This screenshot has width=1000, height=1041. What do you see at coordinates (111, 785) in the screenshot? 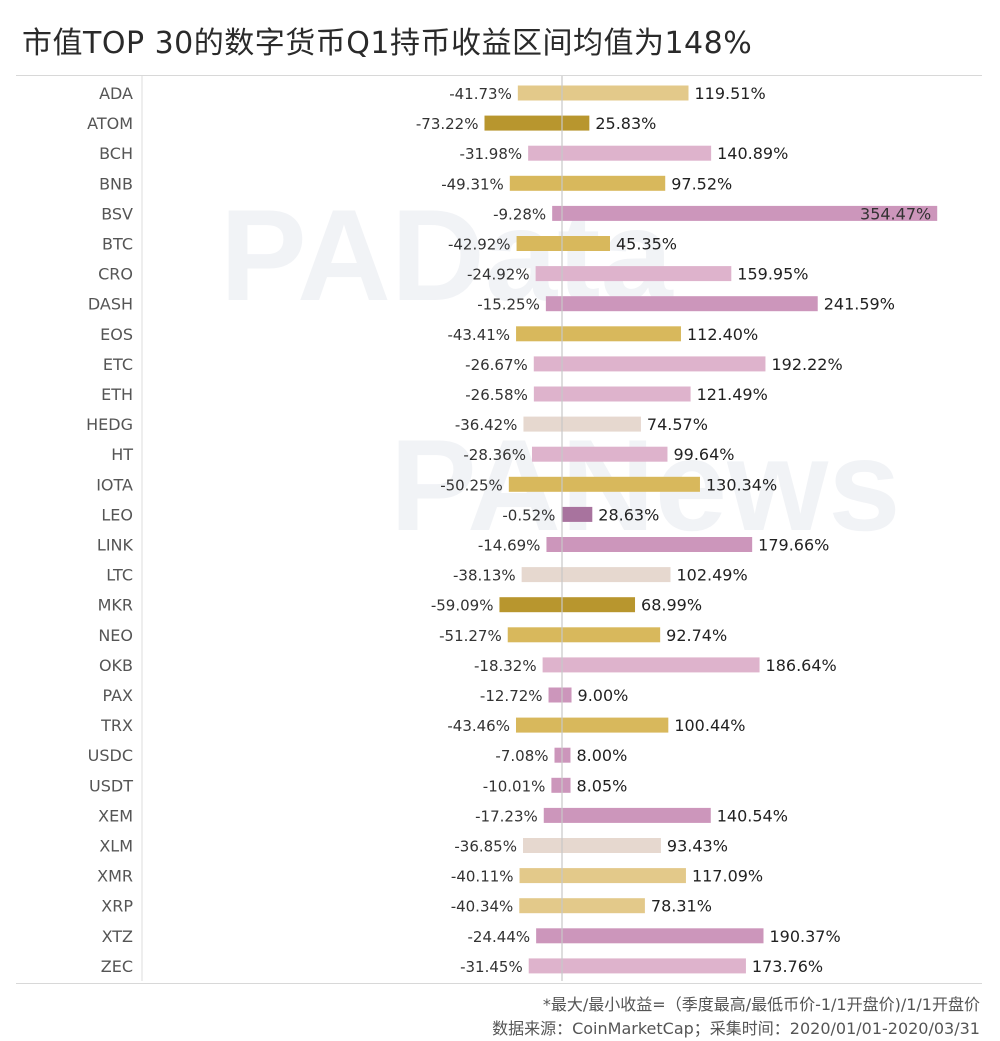
I see `category-label-usdt: USDT` at bounding box center [111, 785].